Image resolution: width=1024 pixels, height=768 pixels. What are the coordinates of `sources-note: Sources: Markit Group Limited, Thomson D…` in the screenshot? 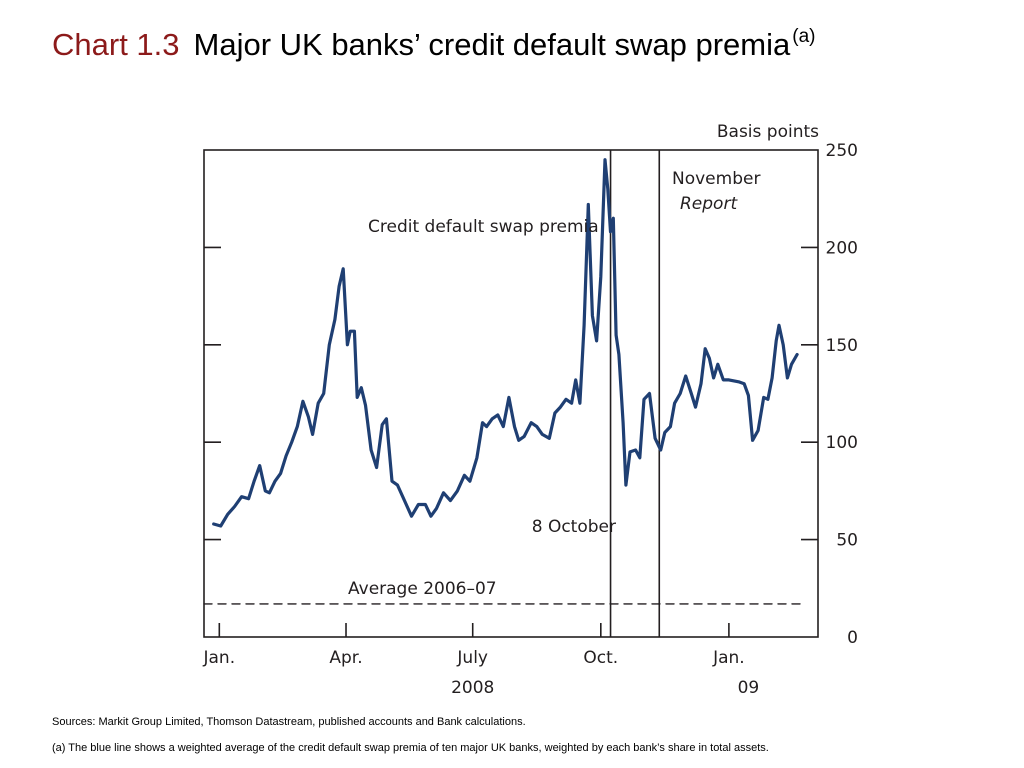 It's located at (289, 722).